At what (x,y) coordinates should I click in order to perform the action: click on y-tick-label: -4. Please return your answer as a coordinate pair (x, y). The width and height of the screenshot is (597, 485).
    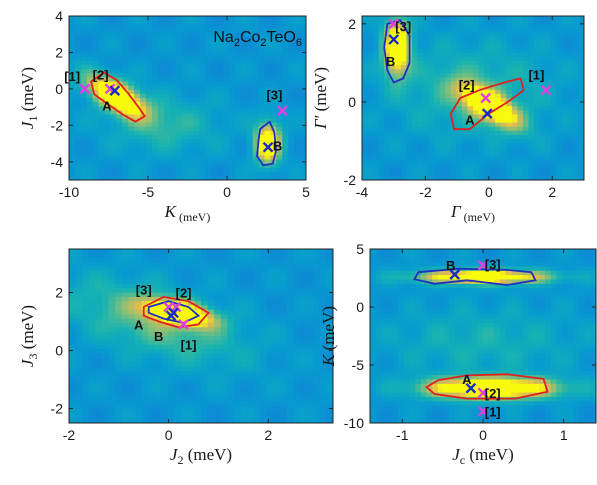
    Looking at the image, I should click on (57, 162).